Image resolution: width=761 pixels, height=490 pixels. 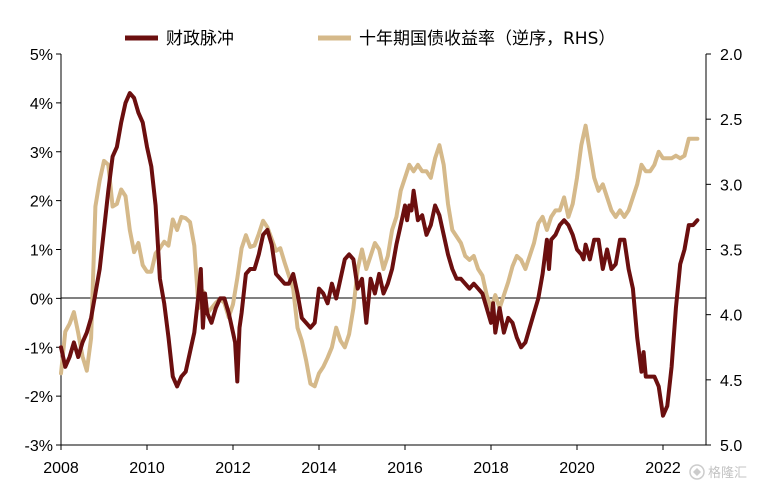 What do you see at coordinates (233, 468) in the screenshot?
I see `x-tick-label: 2012` at bounding box center [233, 468].